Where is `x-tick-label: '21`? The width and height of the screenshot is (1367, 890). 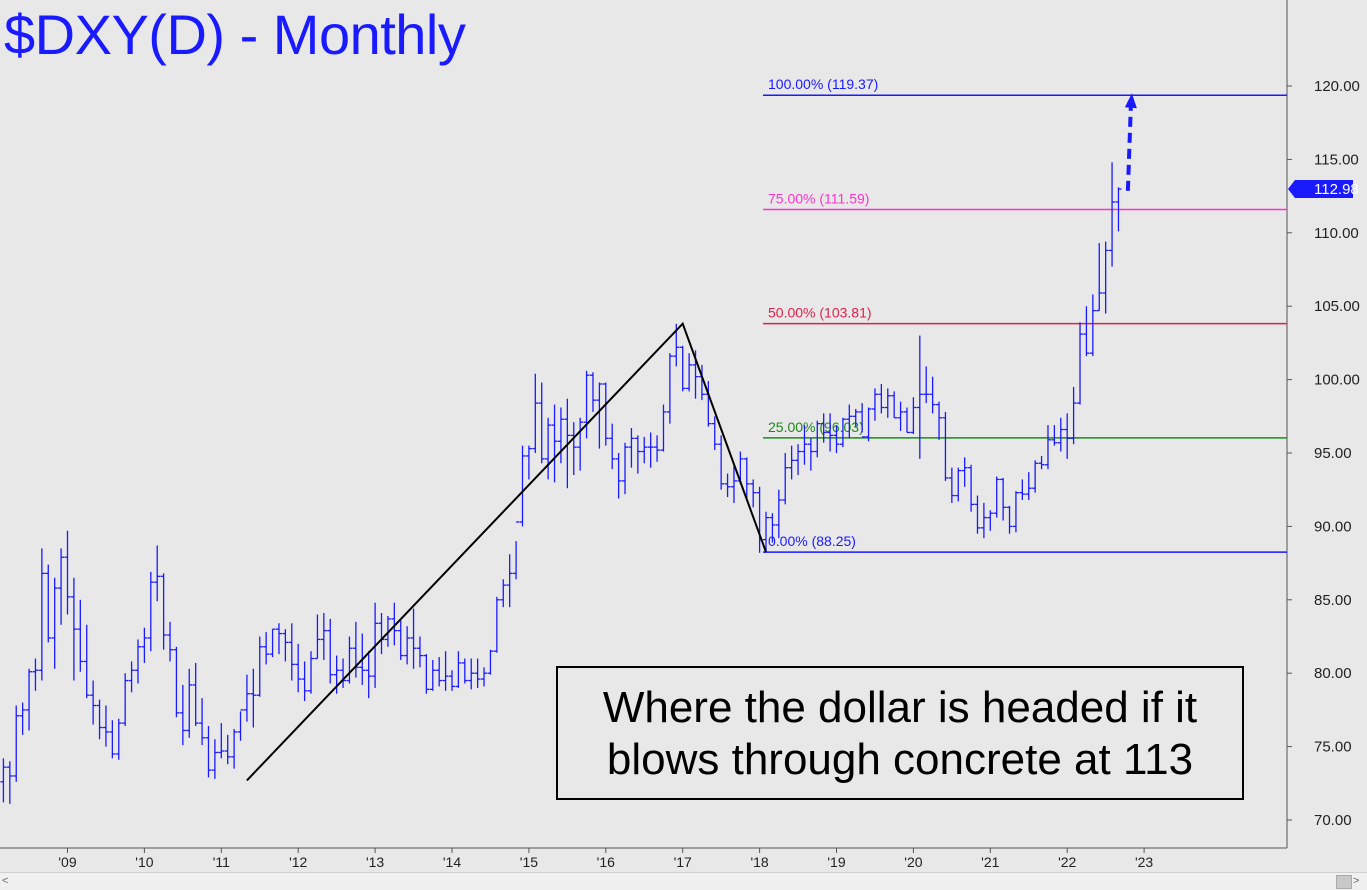 x-tick-label: '21 is located at coordinates (990, 862).